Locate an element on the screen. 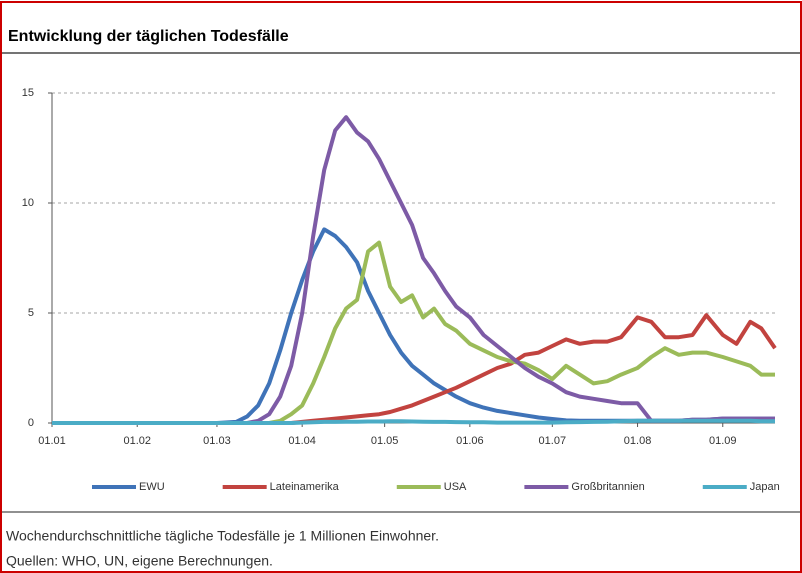 This screenshot has width=802, height=573. x-tick-label: 01.07 is located at coordinates (553, 441).